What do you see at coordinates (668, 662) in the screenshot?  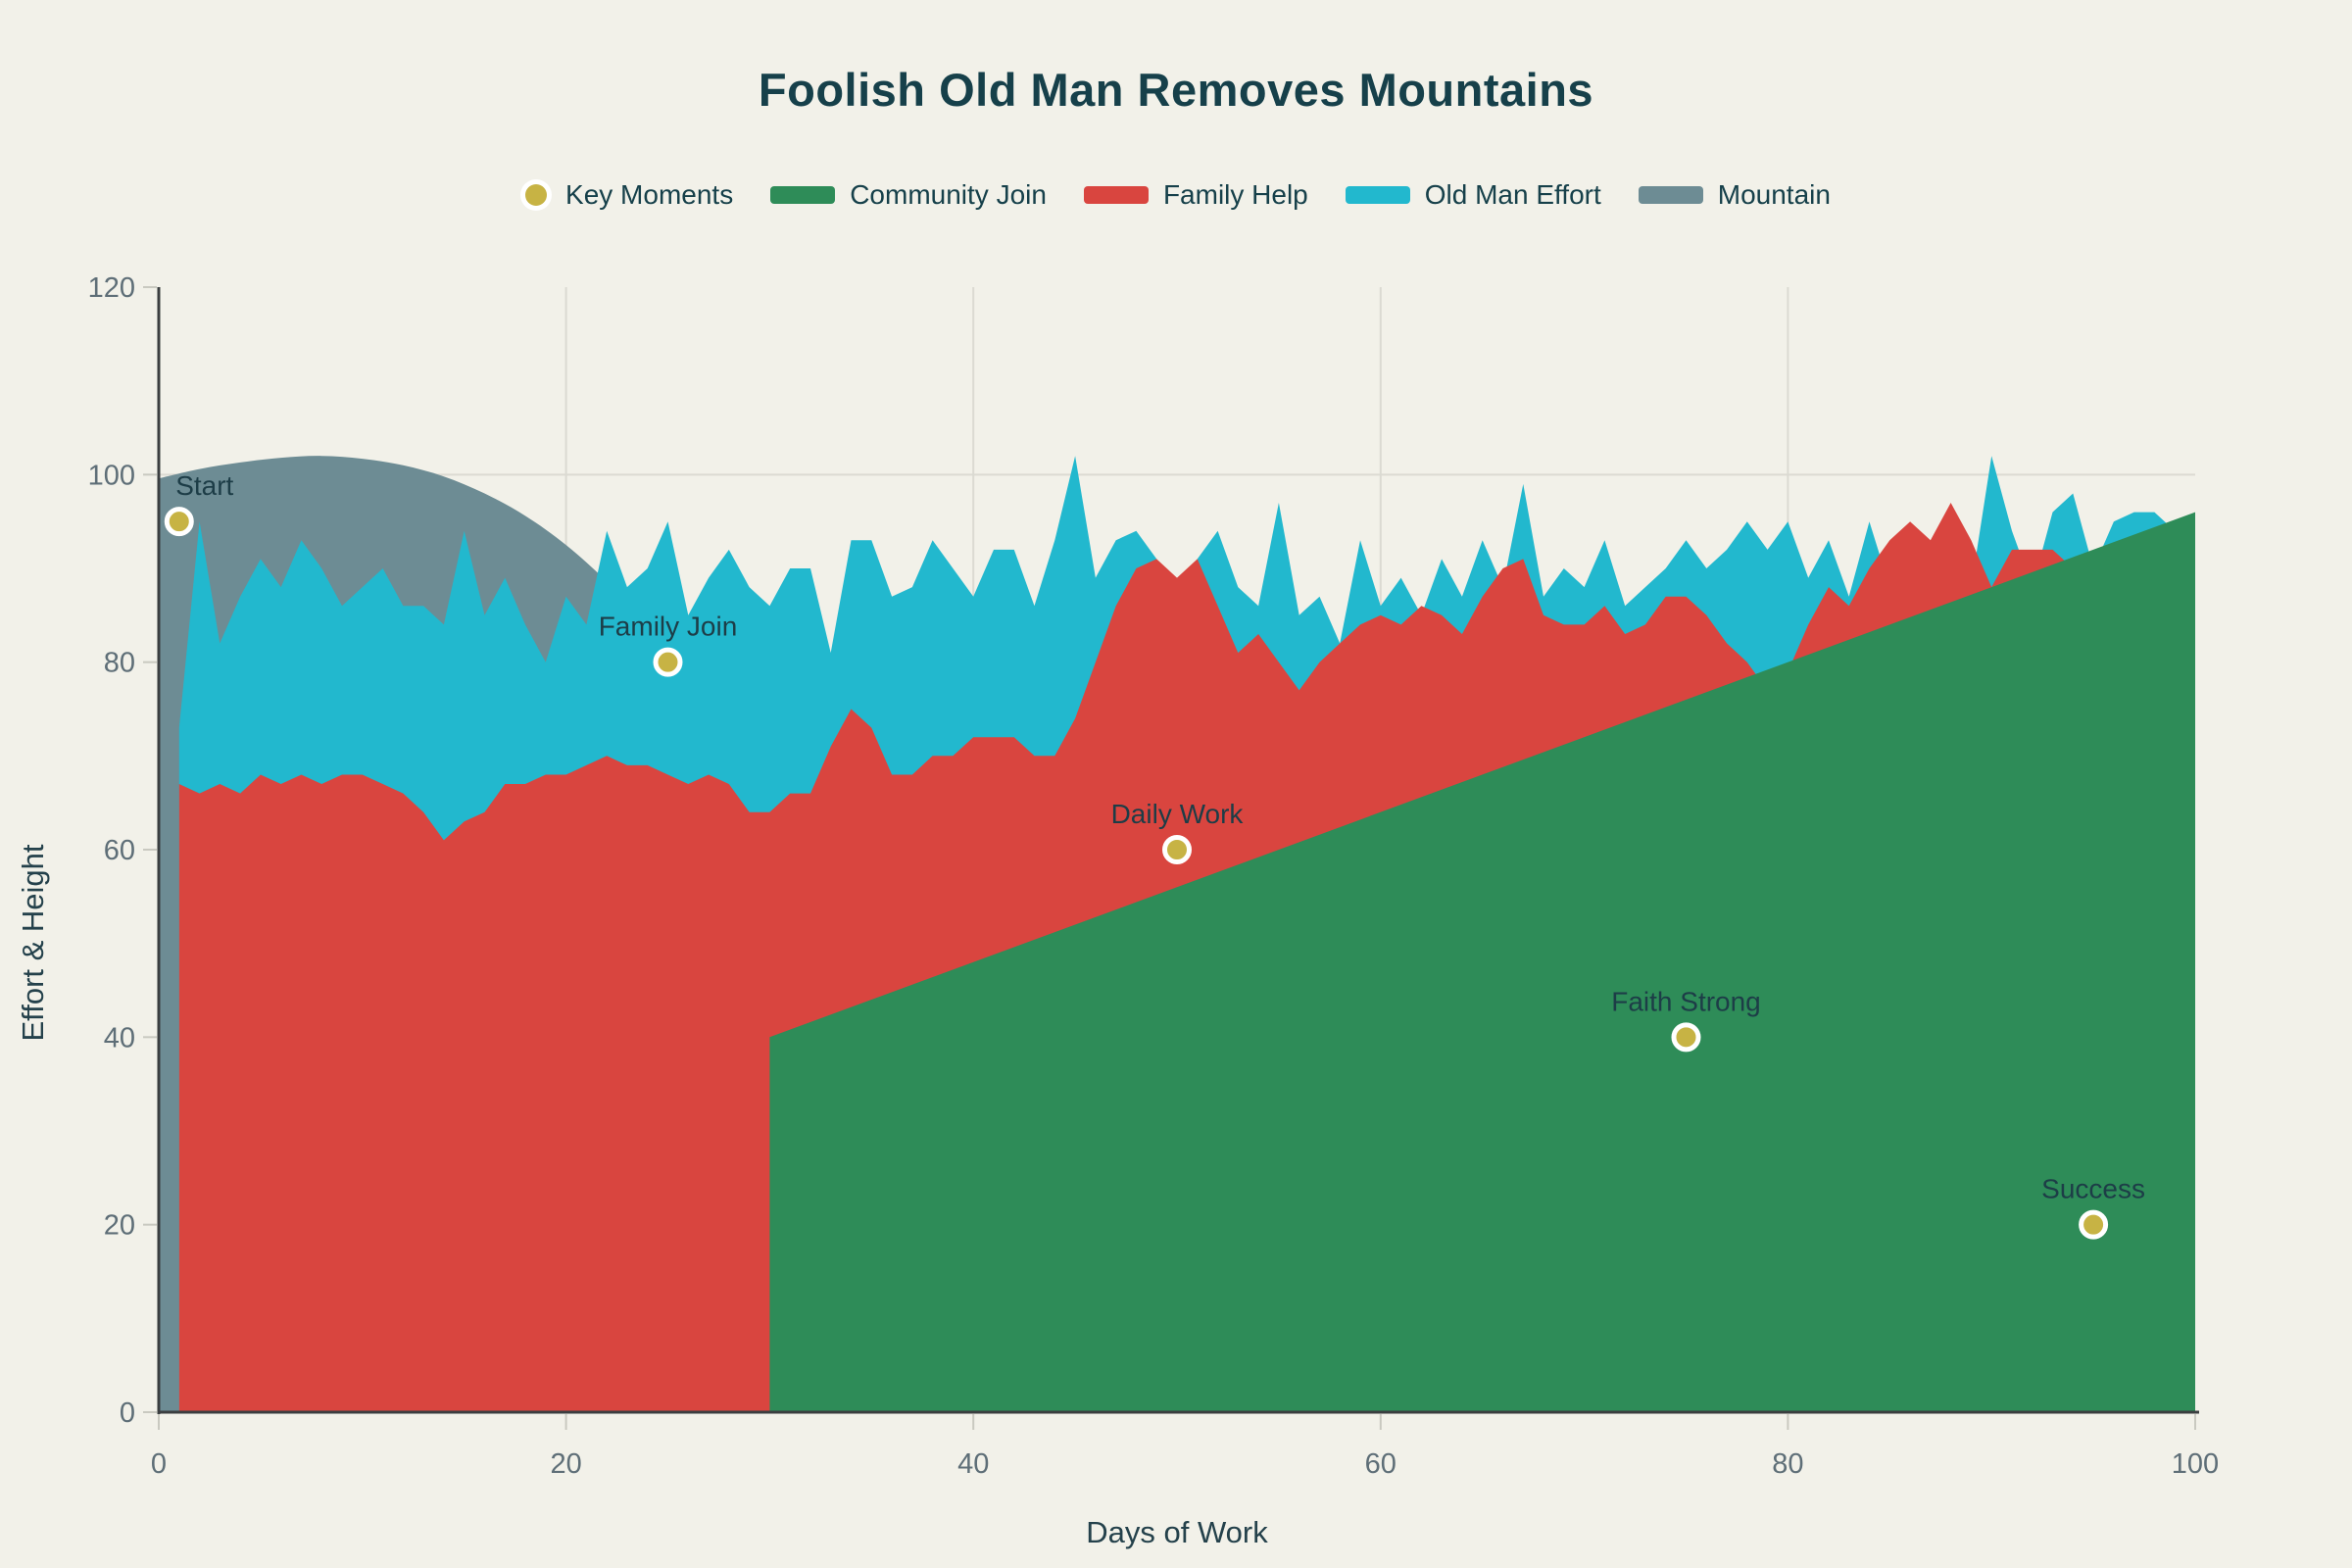 I see `key-moment-dot-family-join` at bounding box center [668, 662].